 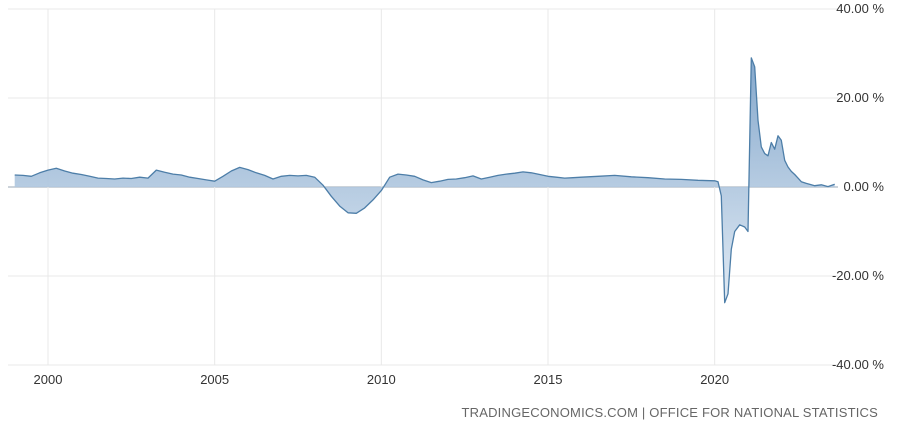 I want to click on y-axis-ticks: 40.00 % 20.00 % 0.00 % -20.00 % -40.00 %, so click(x=858, y=186).